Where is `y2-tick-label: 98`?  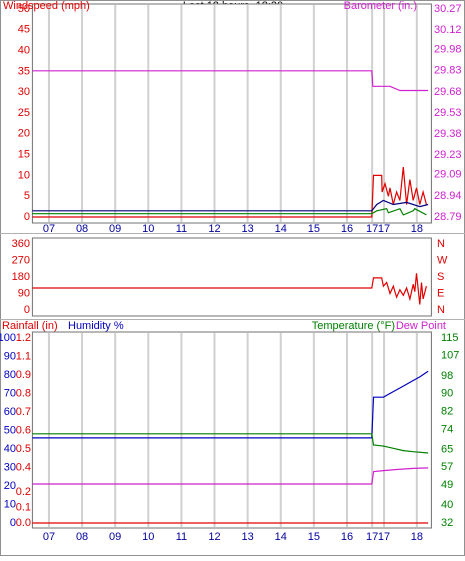
y2-tick-label: 98 is located at coordinates (447, 376).